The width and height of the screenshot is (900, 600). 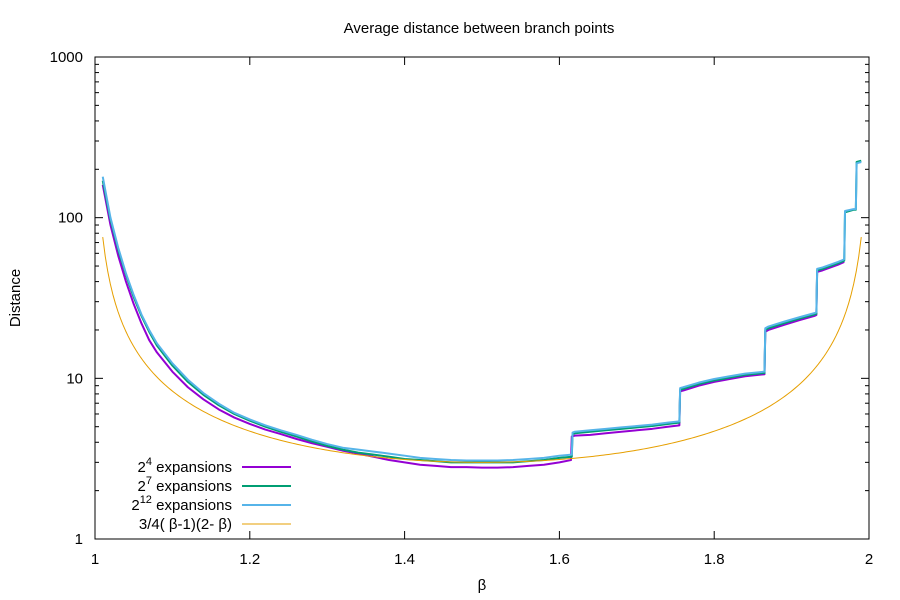 I want to click on chart-title: Average distance between branch points, so click(x=479, y=28).